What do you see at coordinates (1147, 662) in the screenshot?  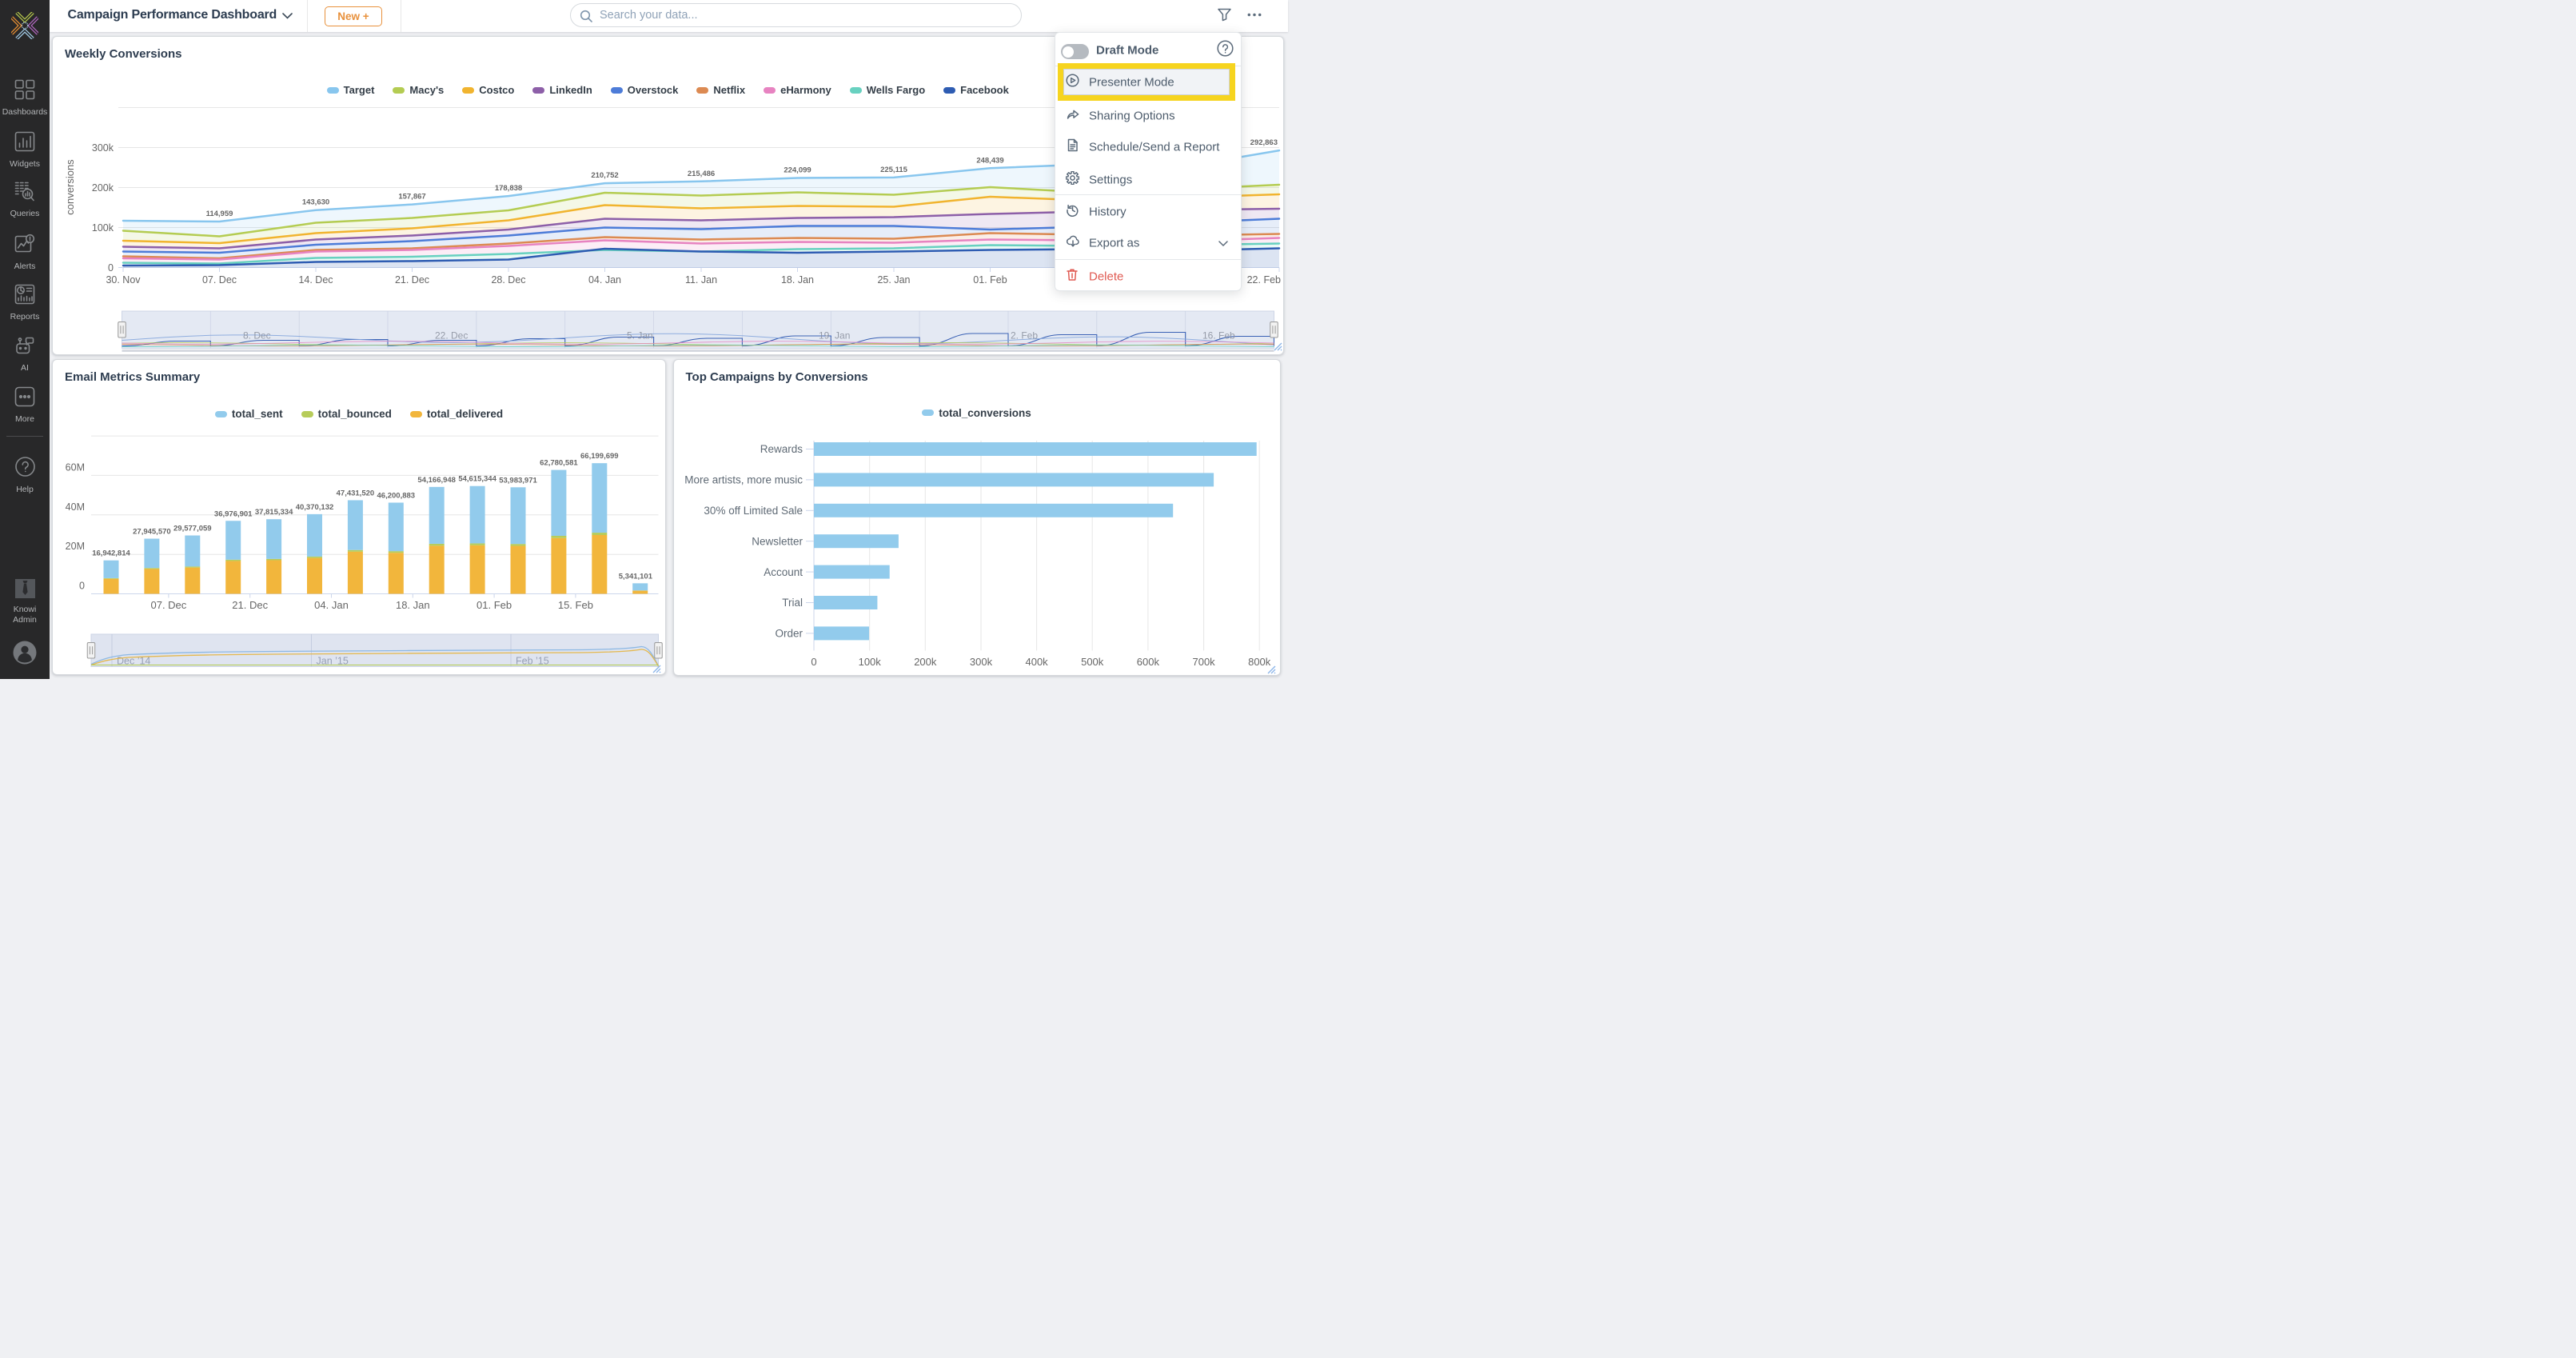 I see `svg-text: 600k` at bounding box center [1147, 662].